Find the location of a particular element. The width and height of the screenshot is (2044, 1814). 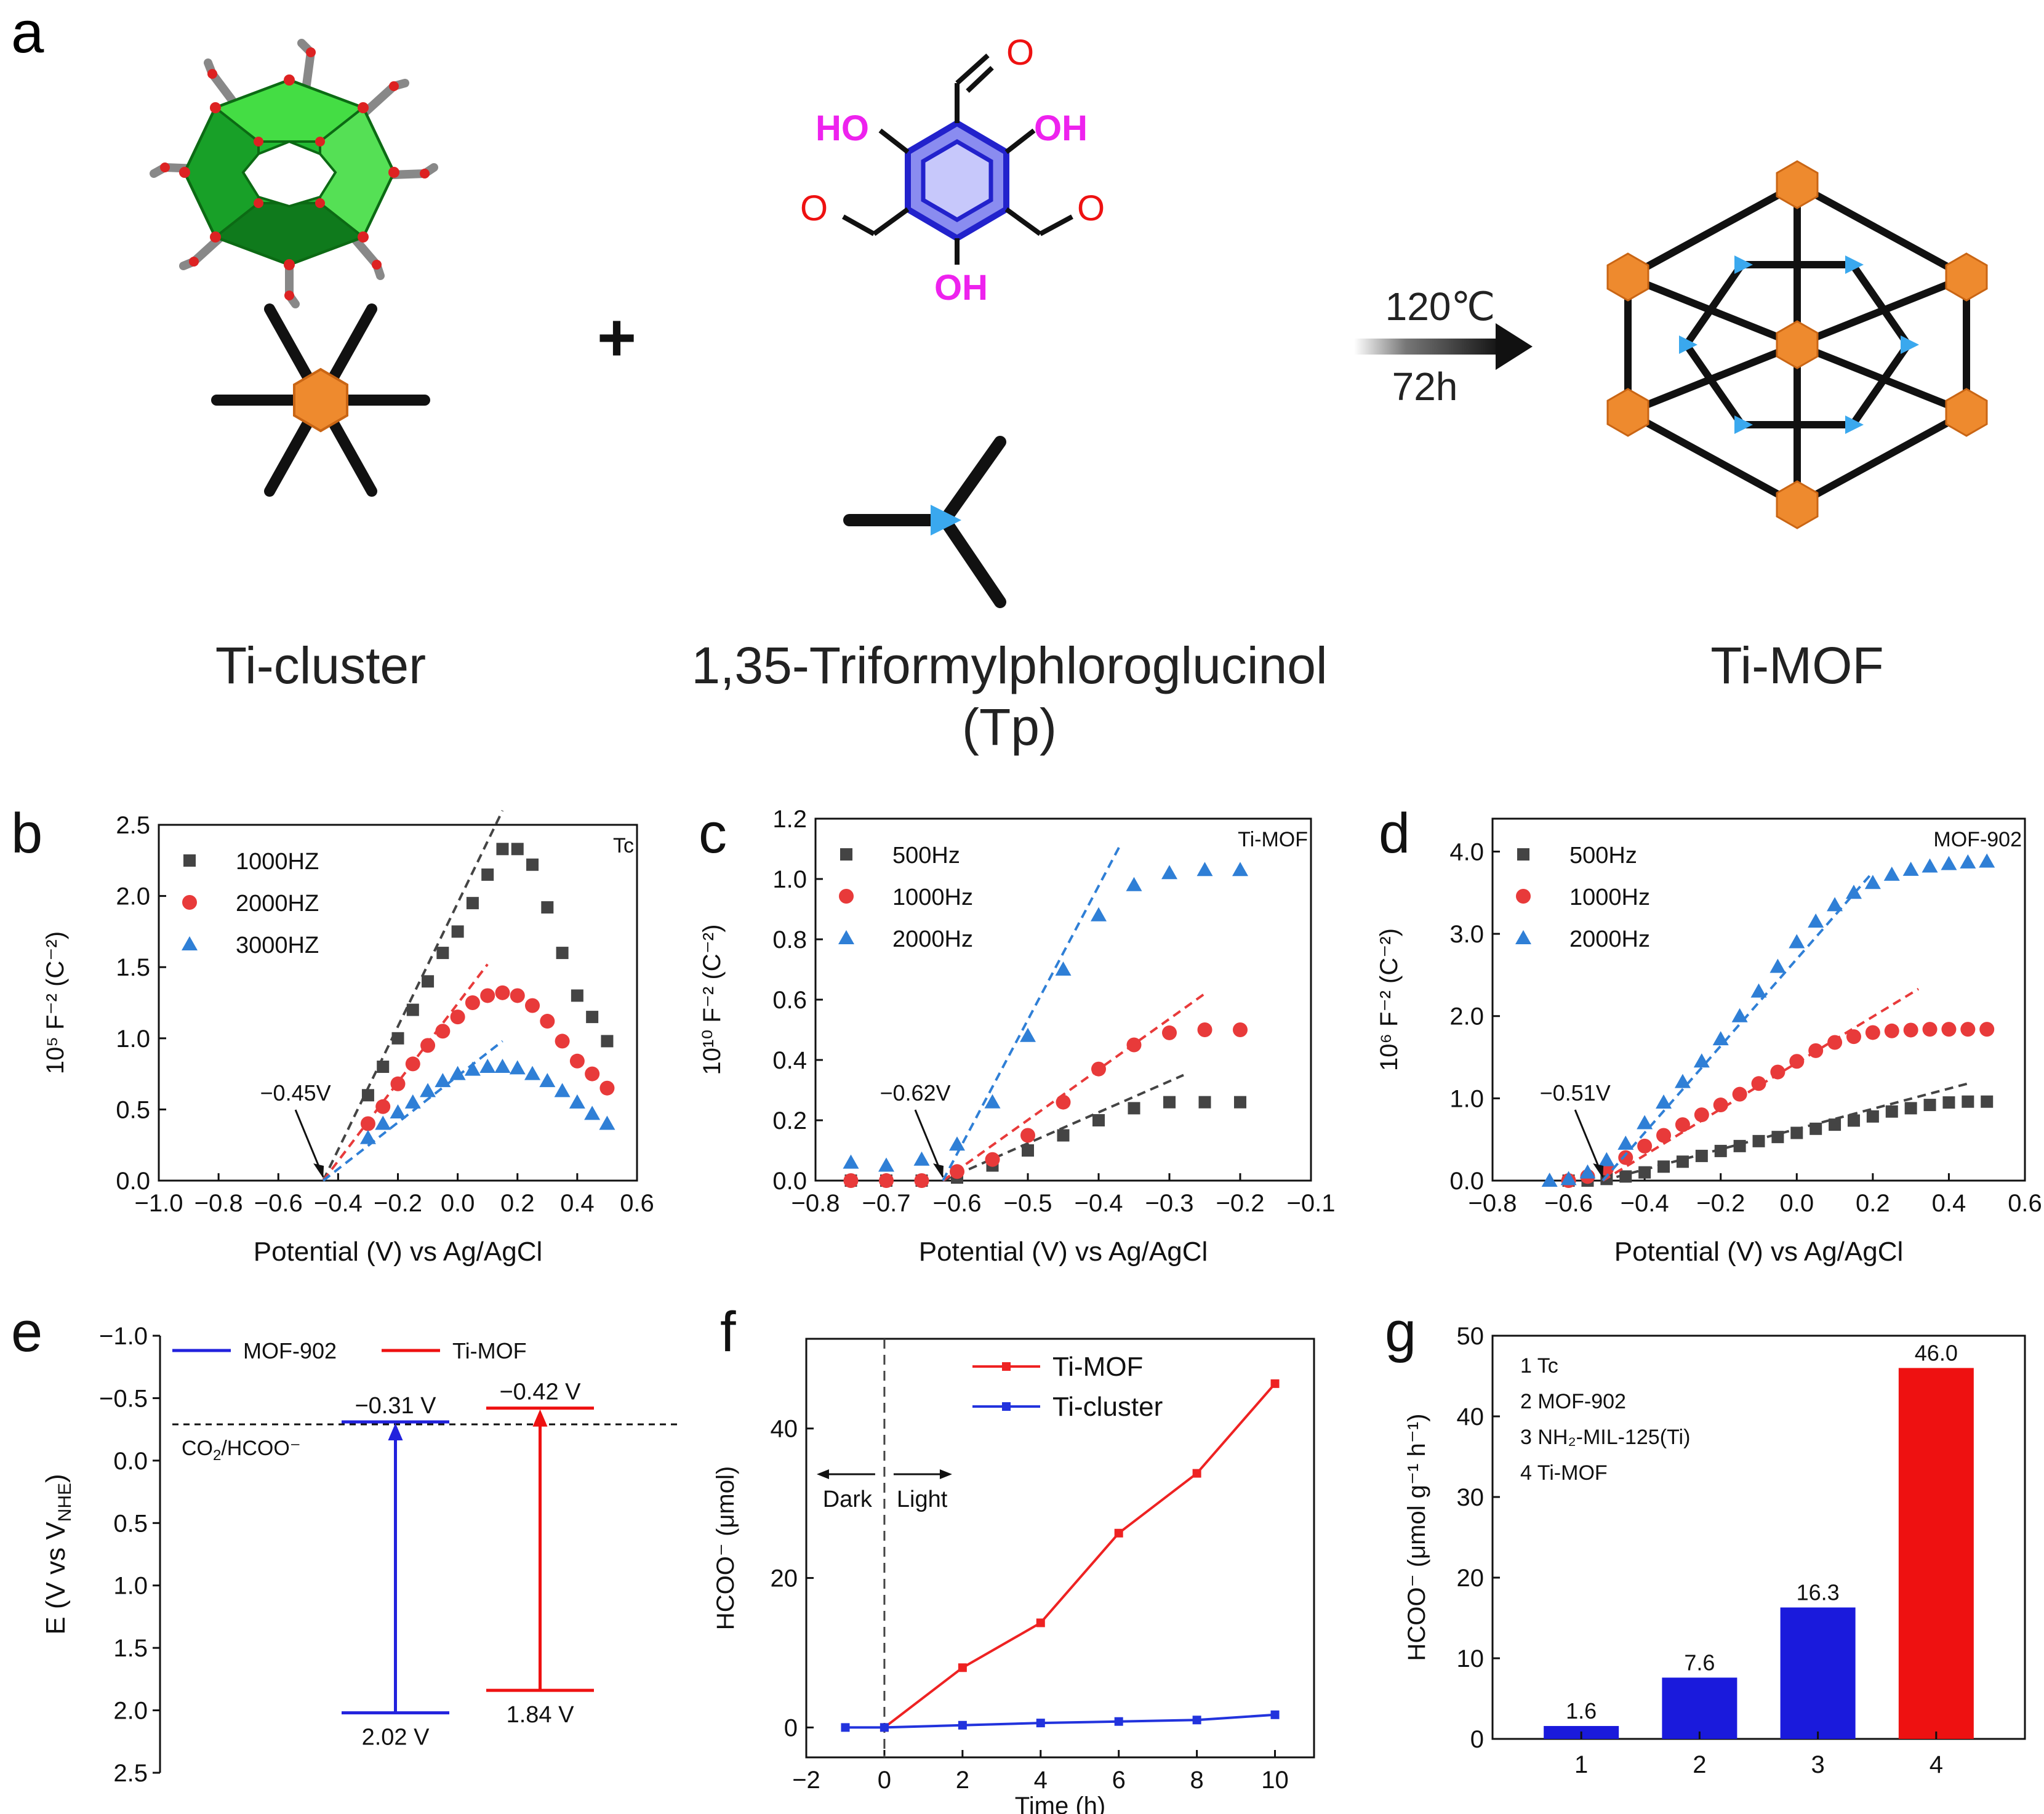

panel-letter-g: g is located at coordinates (1400, 1332).